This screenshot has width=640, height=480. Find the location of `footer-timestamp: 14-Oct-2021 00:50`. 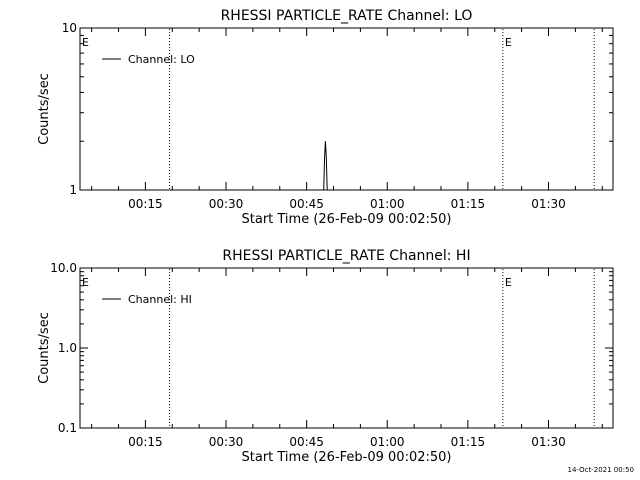

footer-timestamp: 14-Oct-2021 00:50 is located at coordinates (600, 470).